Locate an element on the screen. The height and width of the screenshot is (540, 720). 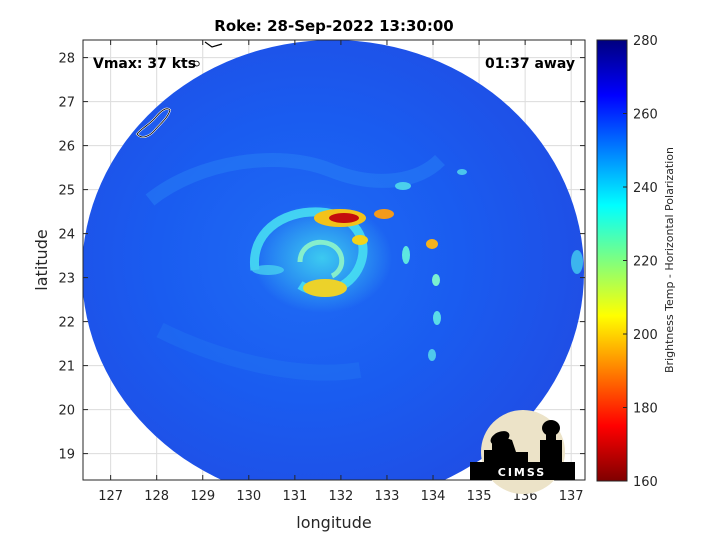
coastline-islet is located at coordinates (196, 63).